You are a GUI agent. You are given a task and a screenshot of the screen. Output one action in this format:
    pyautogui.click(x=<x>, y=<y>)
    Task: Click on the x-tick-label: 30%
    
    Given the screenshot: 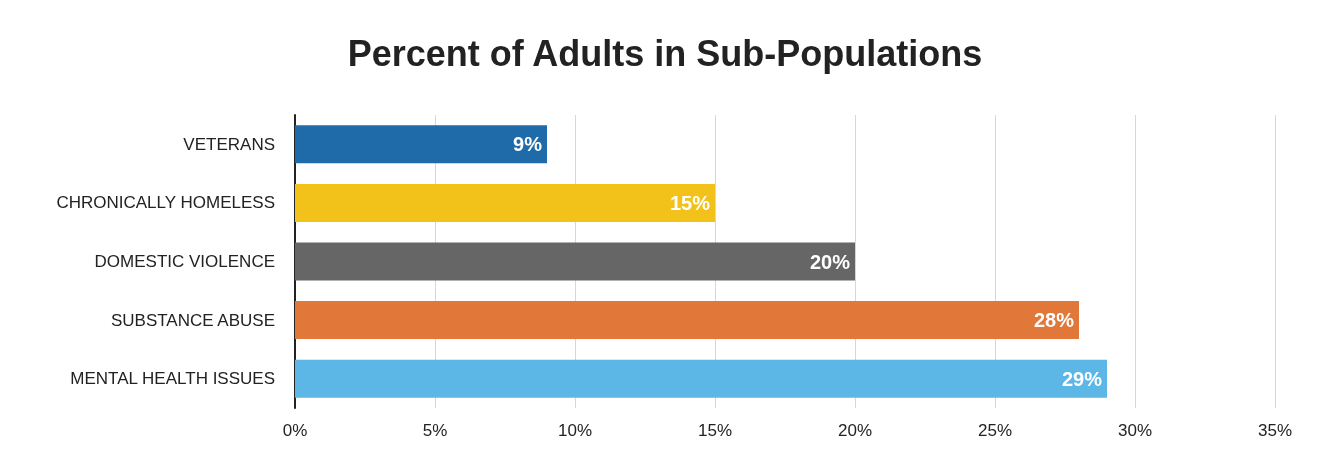 What is the action you would take?
    pyautogui.click(x=1135, y=430)
    